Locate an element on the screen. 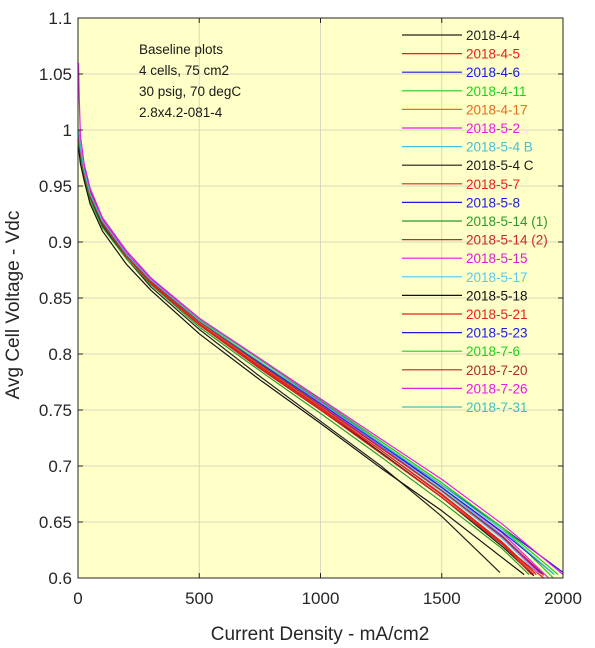 This screenshot has width=595, height=648. annotation-line-1: Baseline plots is located at coordinates (181, 49).